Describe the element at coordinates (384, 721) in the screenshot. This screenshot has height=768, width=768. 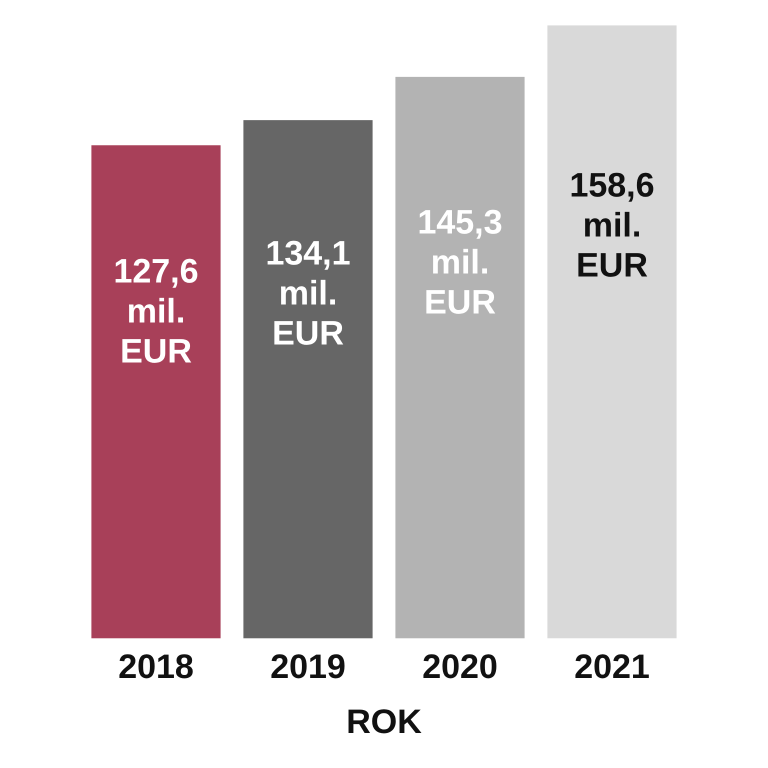
I see `x-axis-title: ROK` at that location.